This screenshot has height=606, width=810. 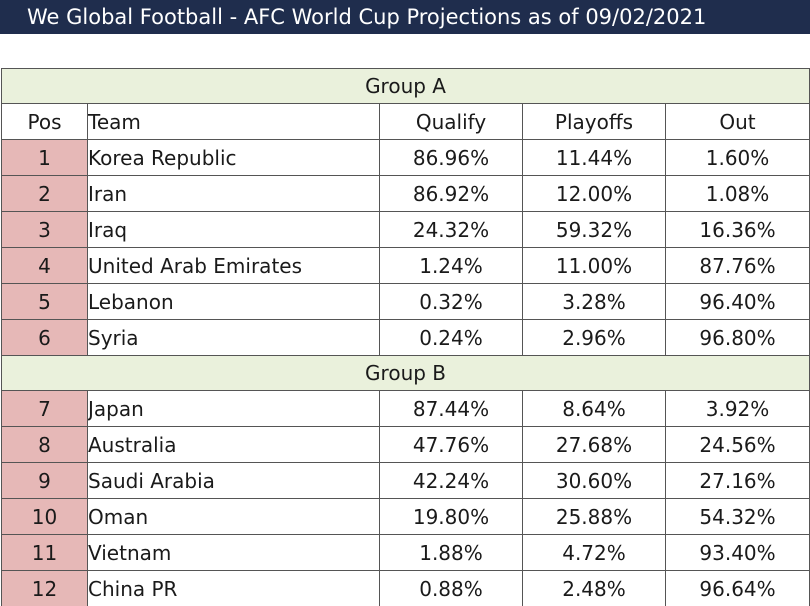 What do you see at coordinates (451, 588) in the screenshot?
I see `qualify-cell: 0.88%` at bounding box center [451, 588].